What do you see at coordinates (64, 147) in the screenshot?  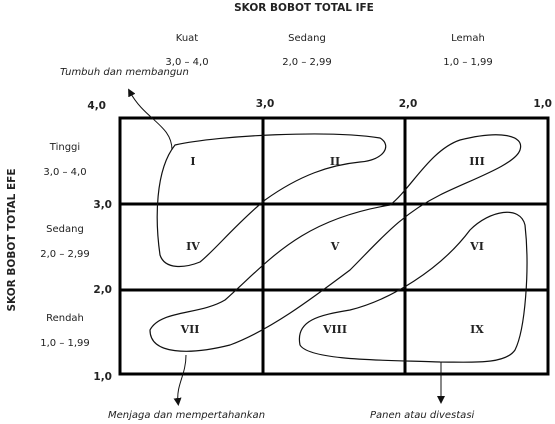 I see `row-label: Tinggi` at bounding box center [64, 147].